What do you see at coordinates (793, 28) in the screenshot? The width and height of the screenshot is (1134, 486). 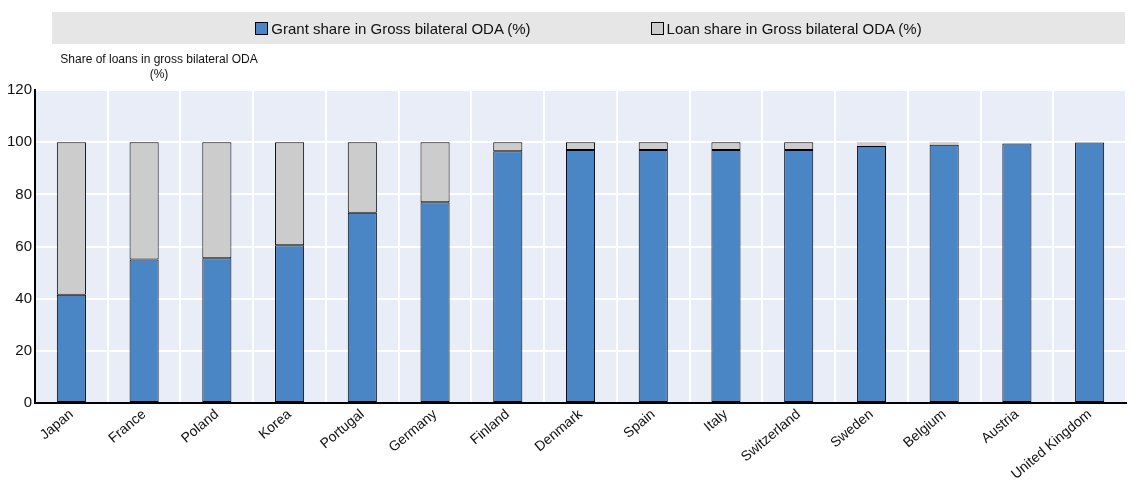 I see `legend-label: Loan share in Gross bilateral ODA (%)` at bounding box center [793, 28].